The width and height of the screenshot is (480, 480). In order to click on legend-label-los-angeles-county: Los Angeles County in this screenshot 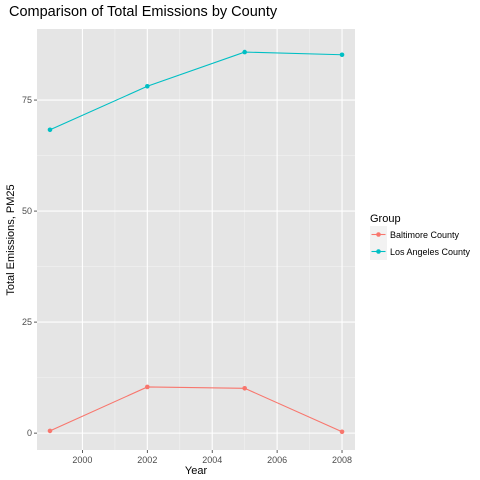, I will do `click(430, 252)`.